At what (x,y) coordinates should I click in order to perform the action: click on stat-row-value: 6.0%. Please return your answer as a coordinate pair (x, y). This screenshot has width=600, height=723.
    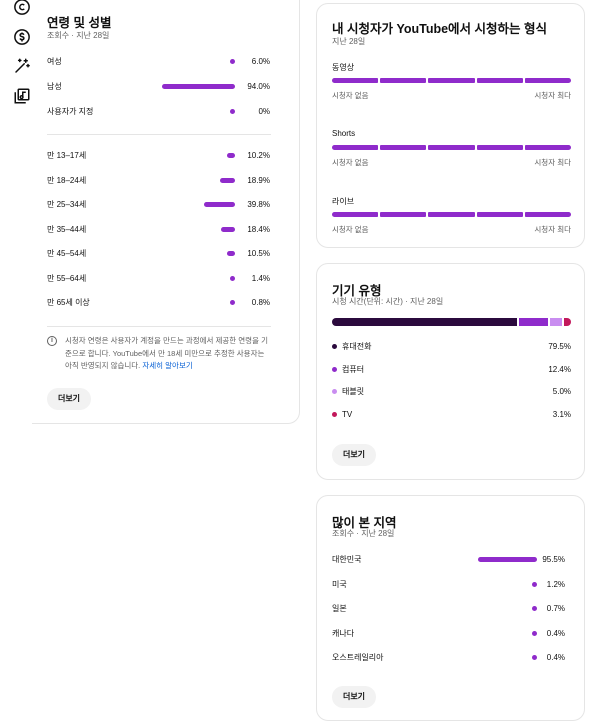
    Looking at the image, I should click on (260, 61).